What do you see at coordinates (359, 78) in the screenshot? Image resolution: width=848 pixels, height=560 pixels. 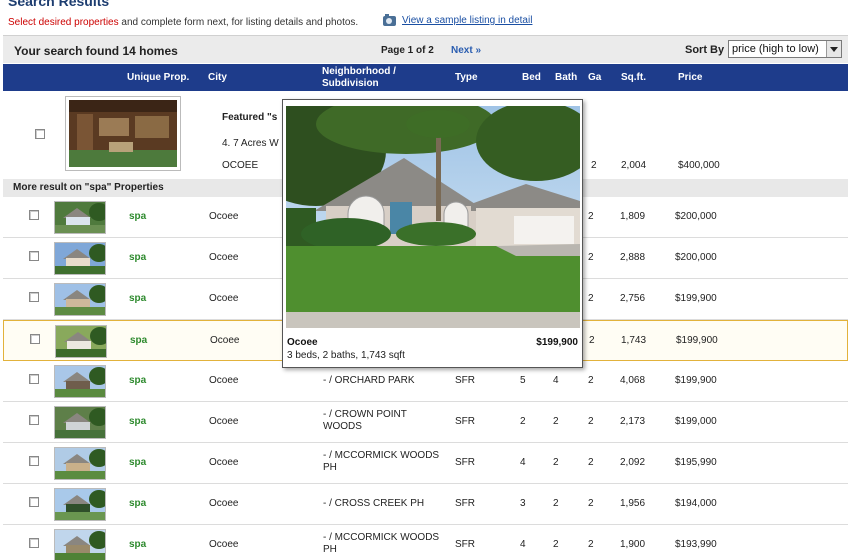 I see `column-neighborhood: Neighborhood / Subdivision` at bounding box center [359, 78].